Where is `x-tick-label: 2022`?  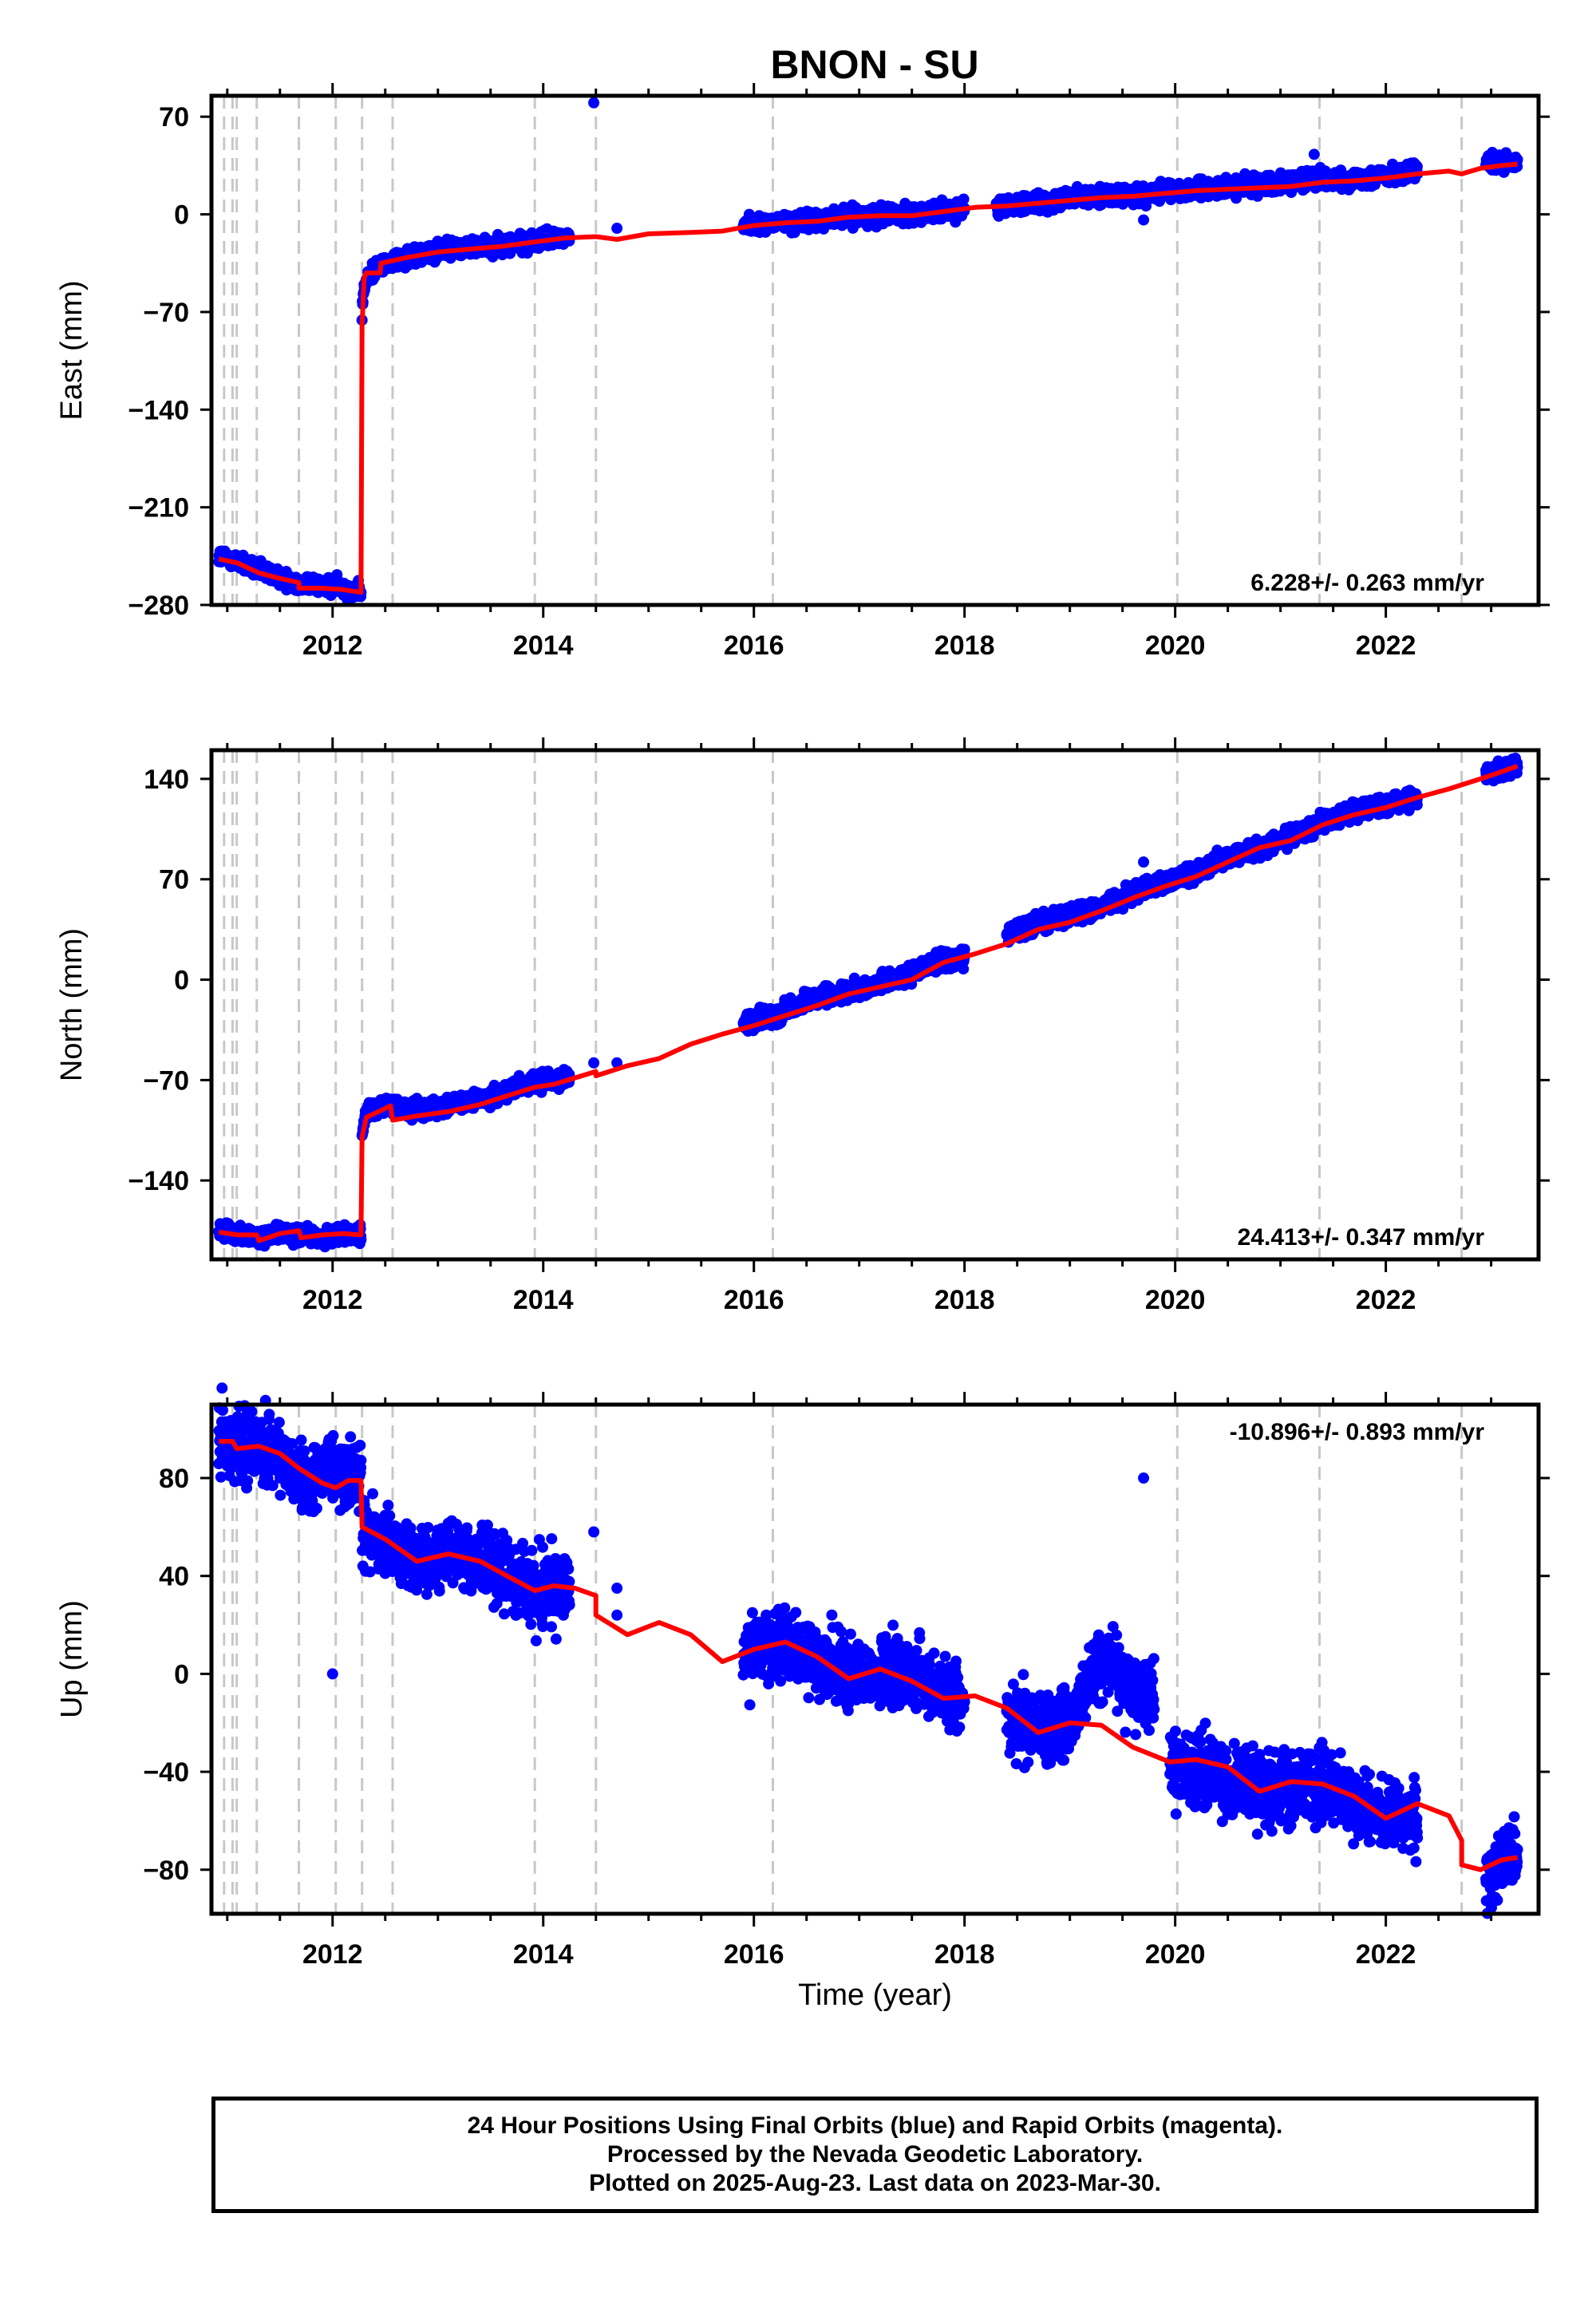 x-tick-label: 2022 is located at coordinates (1386, 645).